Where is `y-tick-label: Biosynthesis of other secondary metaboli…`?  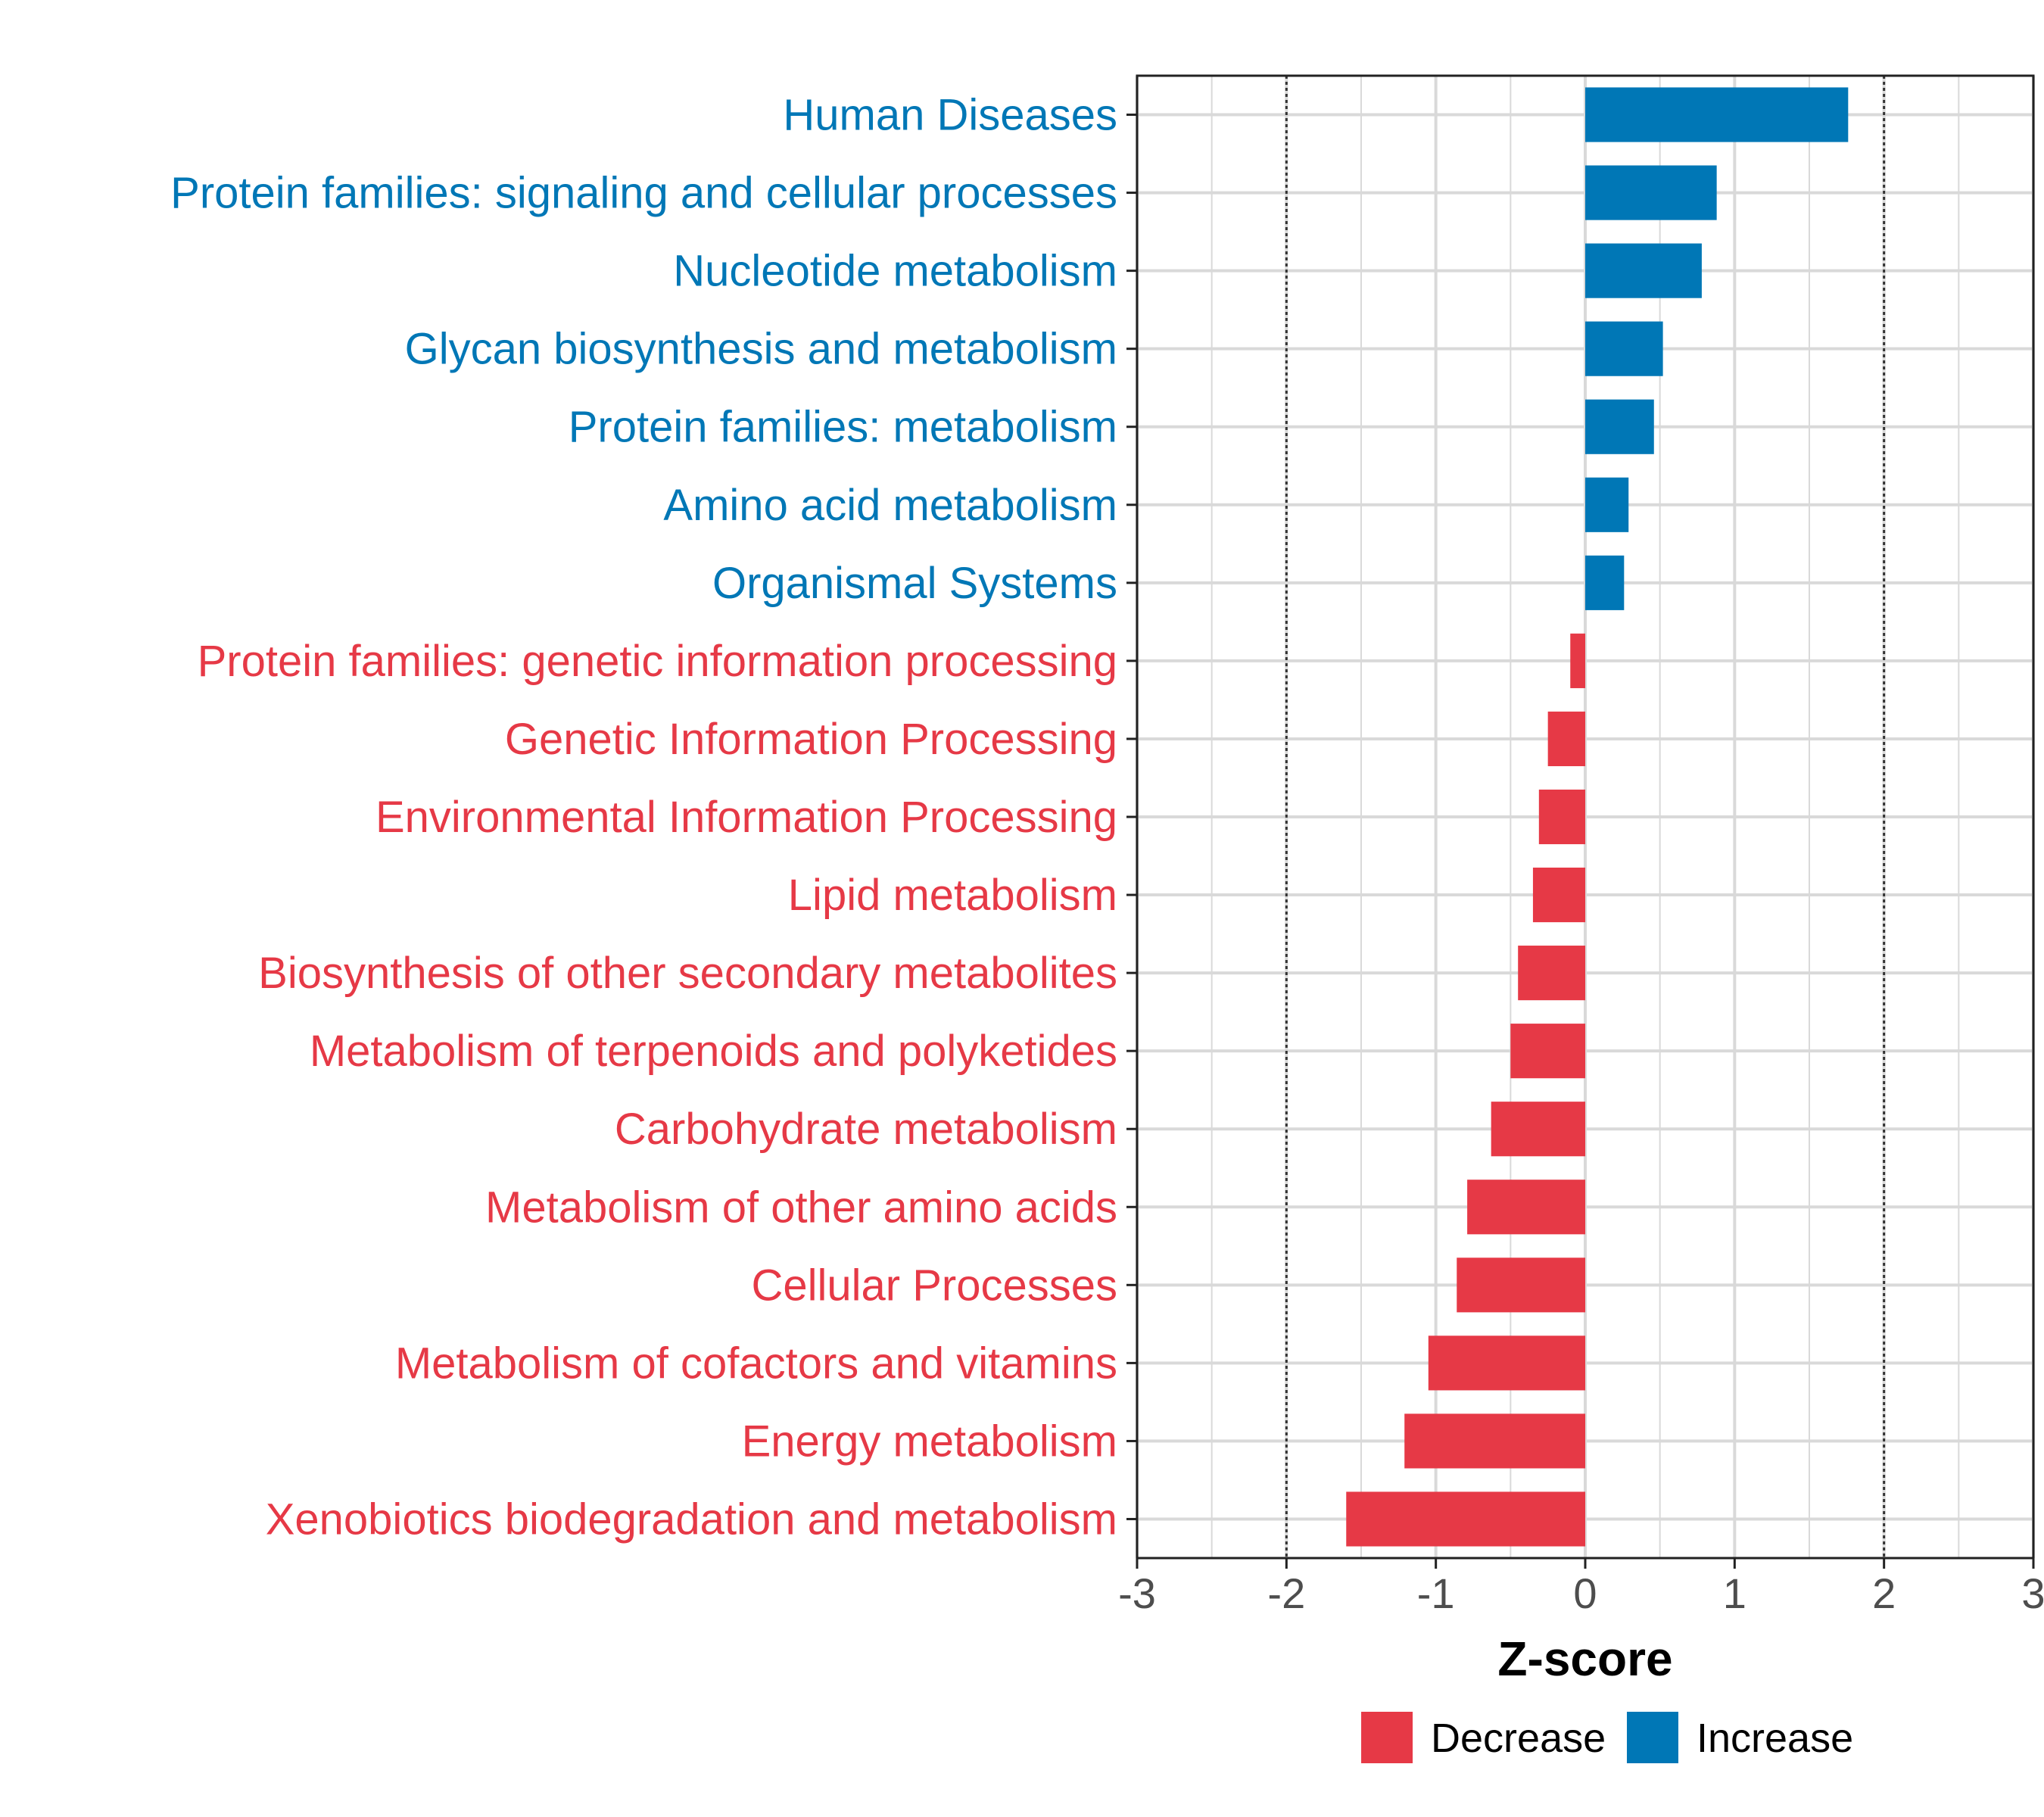
y-tick-label: Biosynthesis of other secondary metaboli… is located at coordinates (687, 973).